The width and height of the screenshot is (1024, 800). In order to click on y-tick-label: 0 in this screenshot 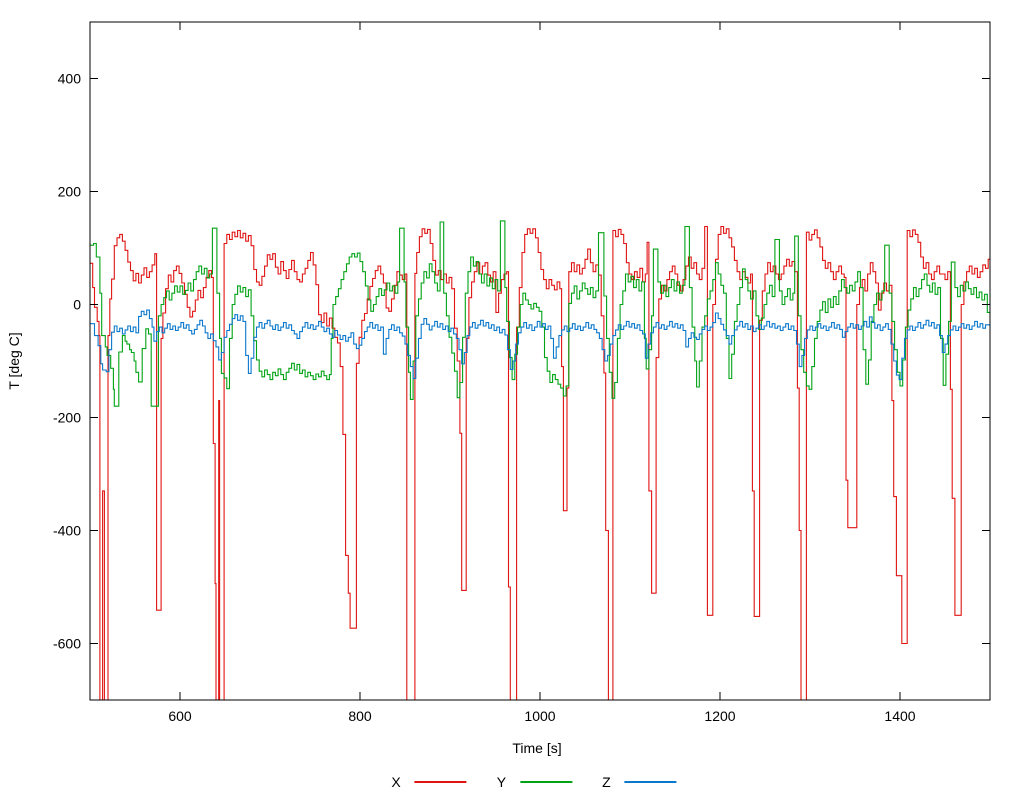, I will do `click(77, 305)`.